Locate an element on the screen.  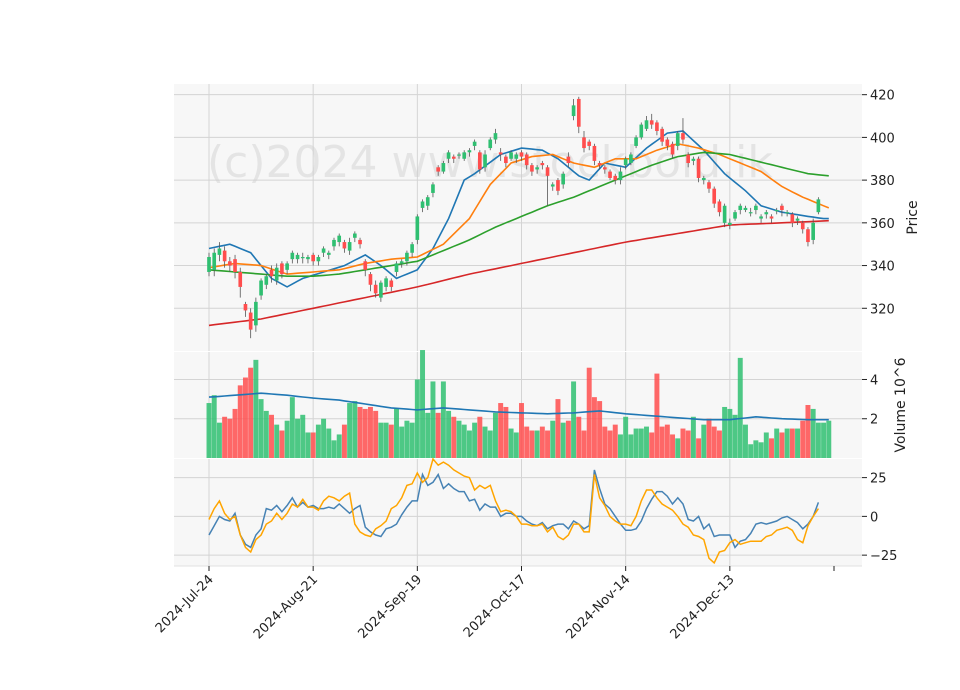
indicator-line is located at coordinates (514, 511).